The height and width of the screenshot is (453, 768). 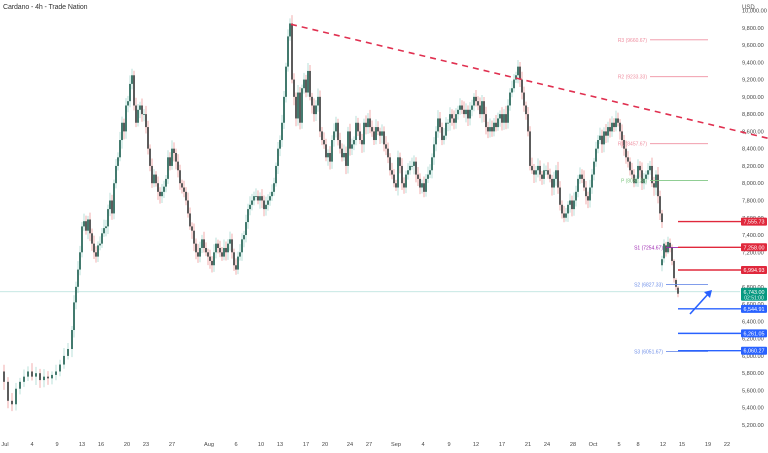 I want to click on support-tag-label: 6,544.91, so click(x=754, y=310).